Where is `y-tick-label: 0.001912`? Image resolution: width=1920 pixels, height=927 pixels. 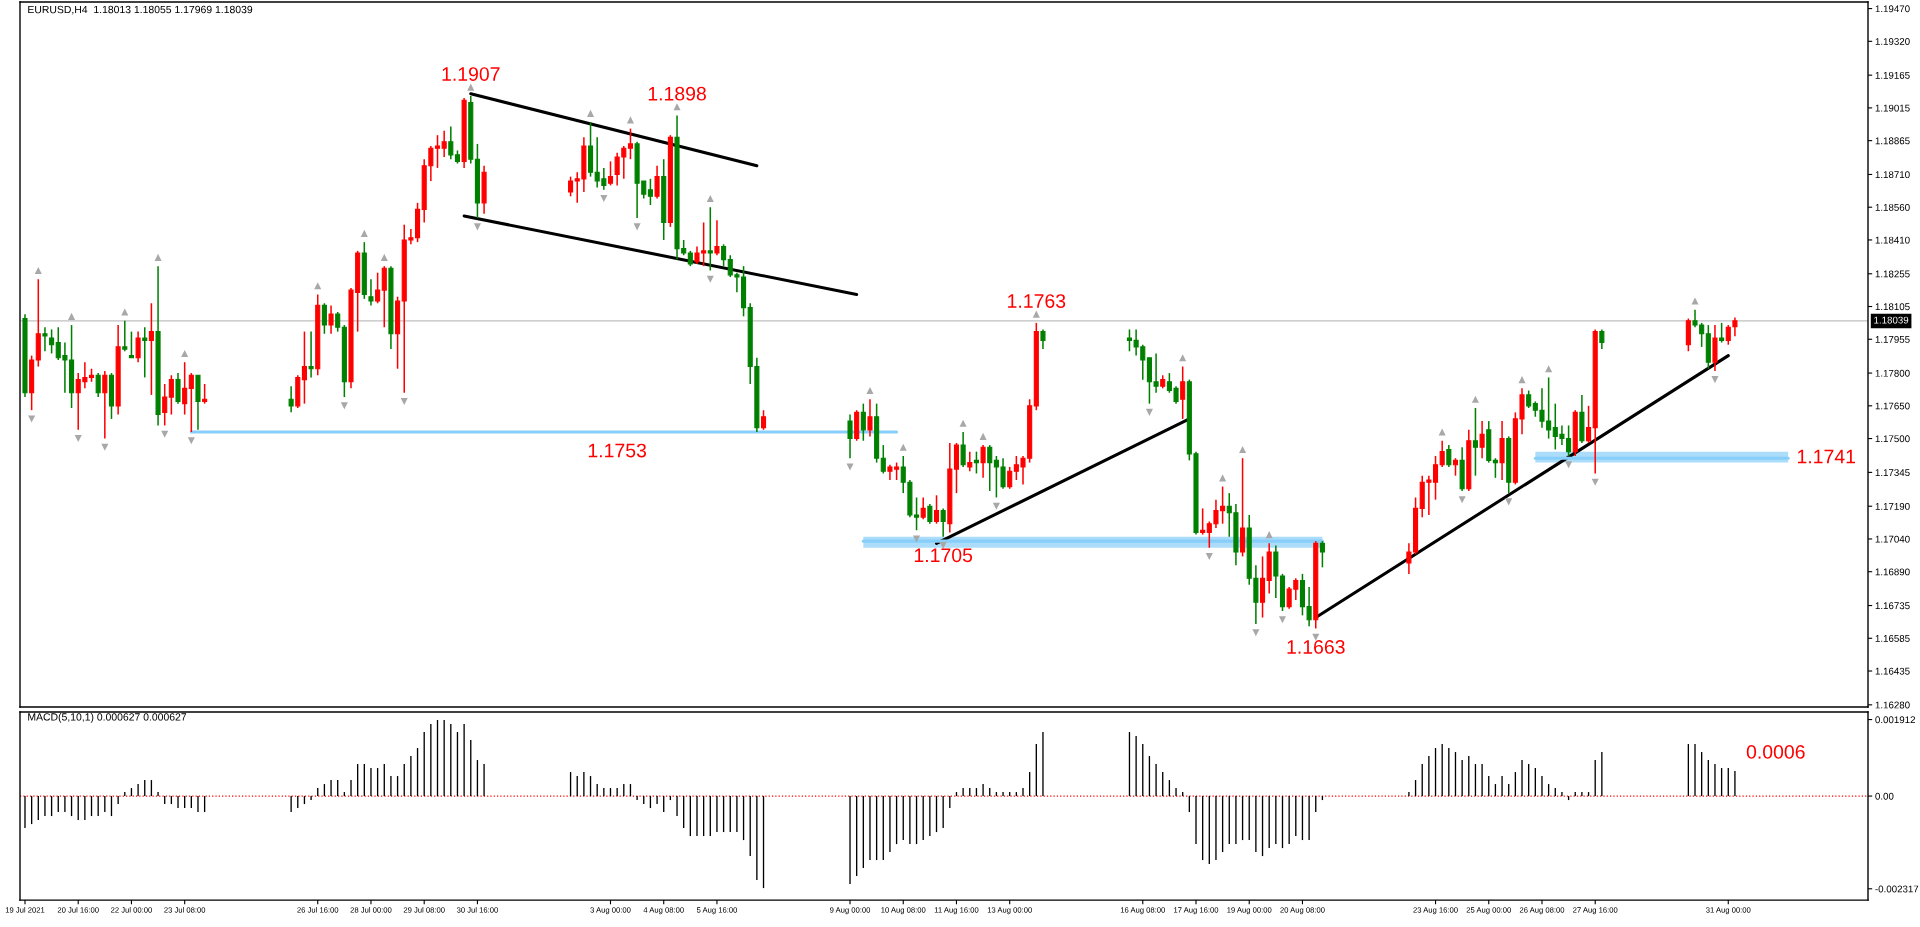
y-tick-label: 0.001912 is located at coordinates (1895, 720).